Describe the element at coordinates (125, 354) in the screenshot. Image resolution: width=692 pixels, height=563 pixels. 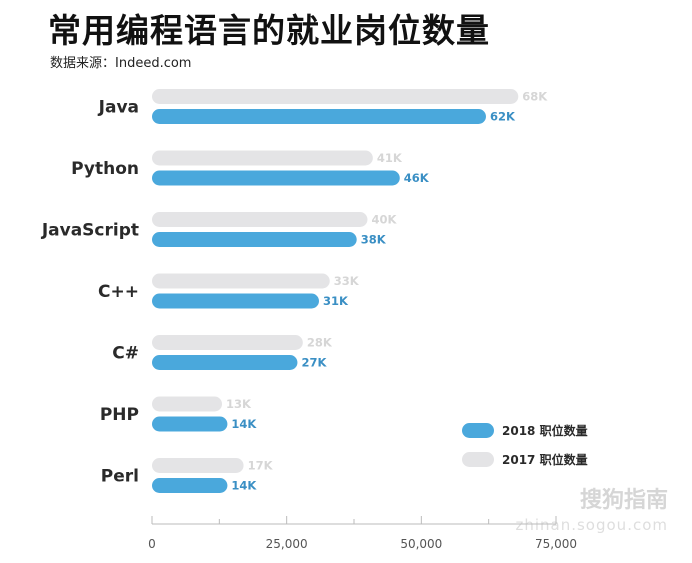
I see `category-label: C#` at that location.